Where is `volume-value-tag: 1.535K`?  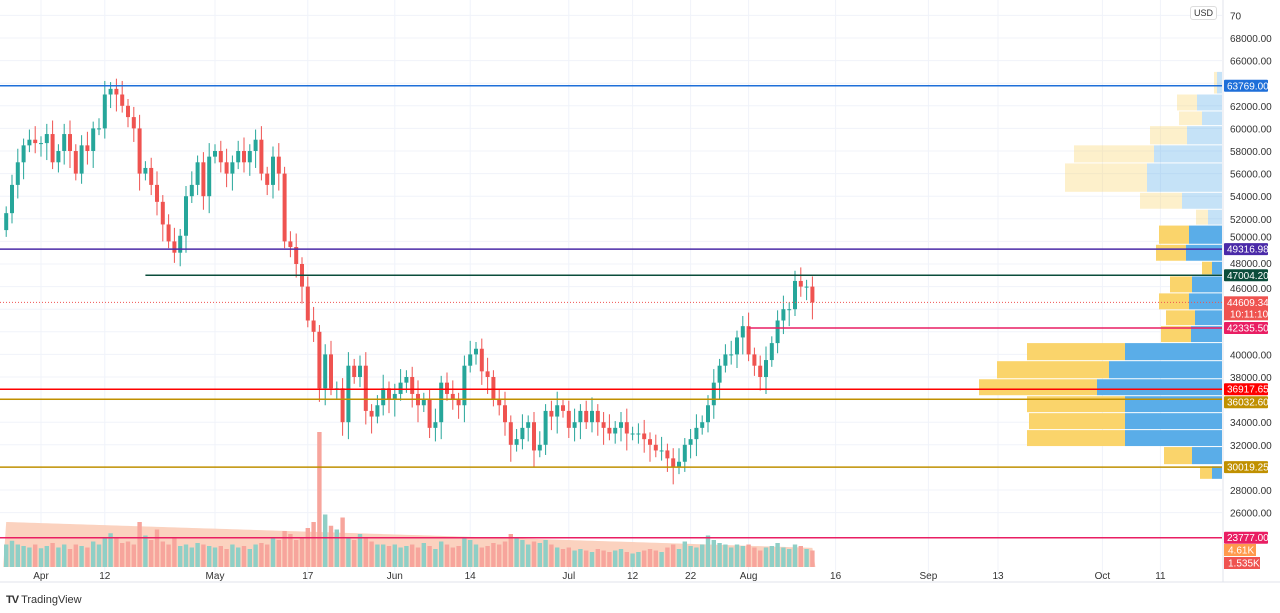 volume-value-tag: 1.535K is located at coordinates (1242, 563).